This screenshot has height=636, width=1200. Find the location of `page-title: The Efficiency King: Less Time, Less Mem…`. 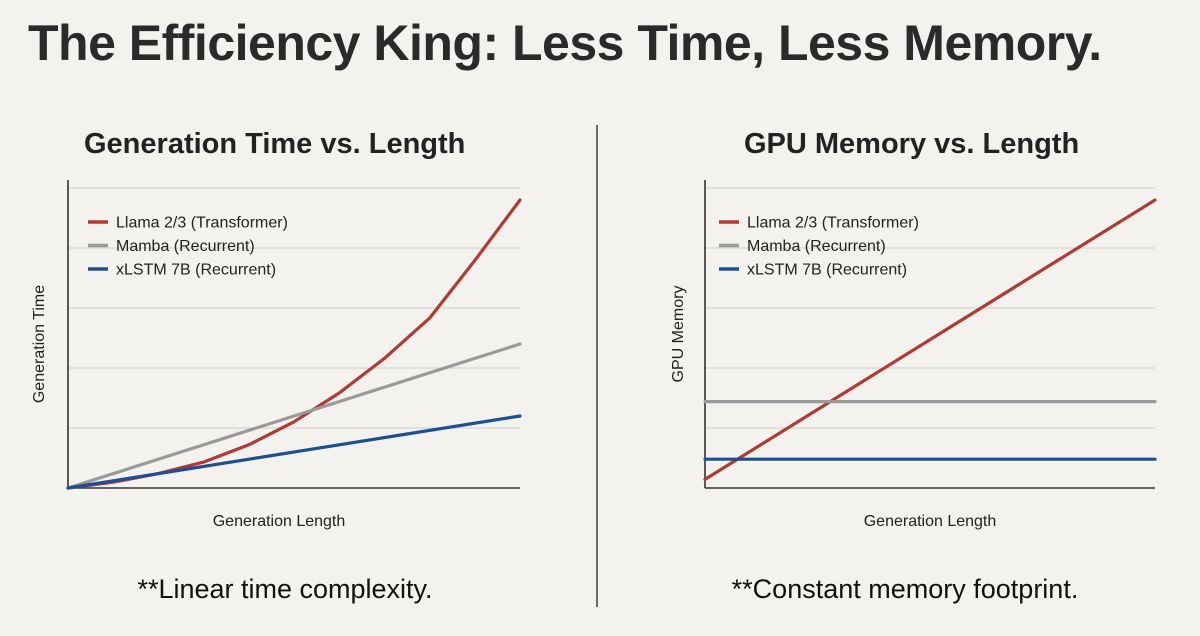

page-title: The Efficiency King: Less Time, Less Mem… is located at coordinates (565, 43).